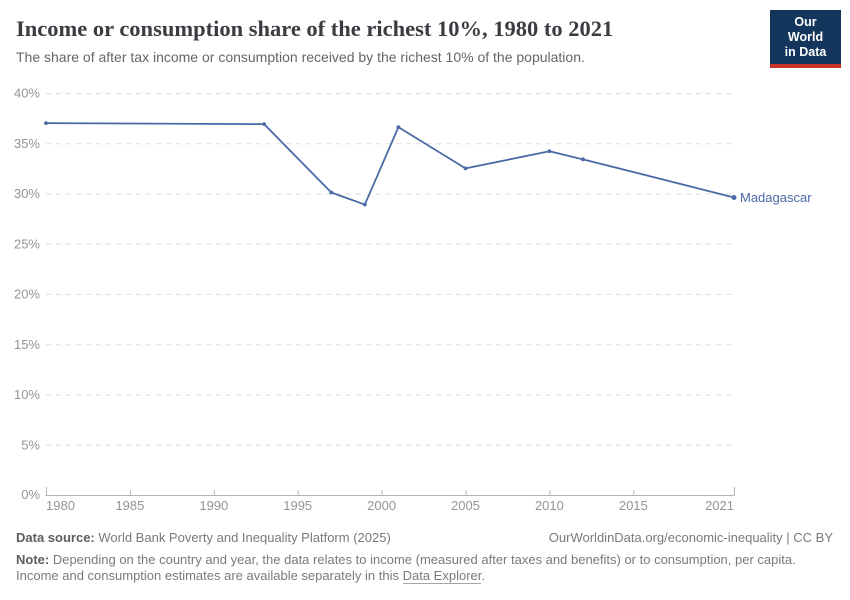 This screenshot has height=600, width=850. What do you see at coordinates (27, 294) in the screenshot?
I see `y-axis-tick-label: 20%` at bounding box center [27, 294].